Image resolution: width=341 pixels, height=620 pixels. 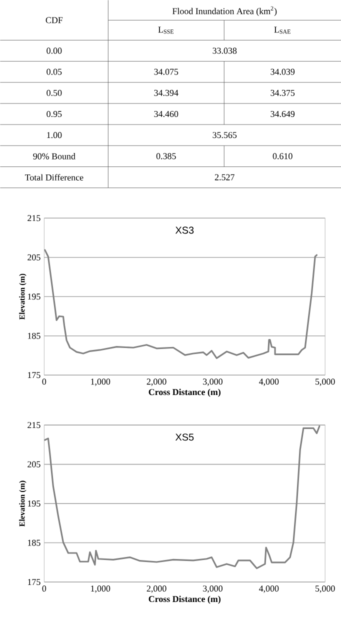 What do you see at coordinates (54, 114) in the screenshot?
I see `text: 0.95` at bounding box center [54, 114].